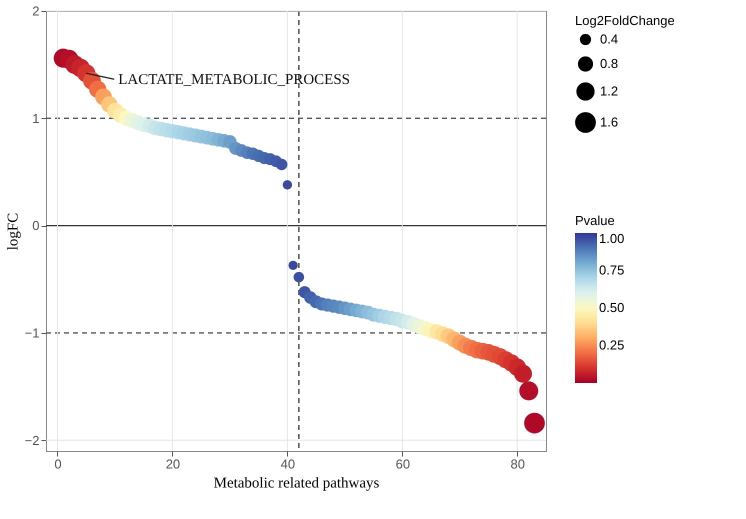  I want to click on x-tick-label: 60, so click(403, 464).